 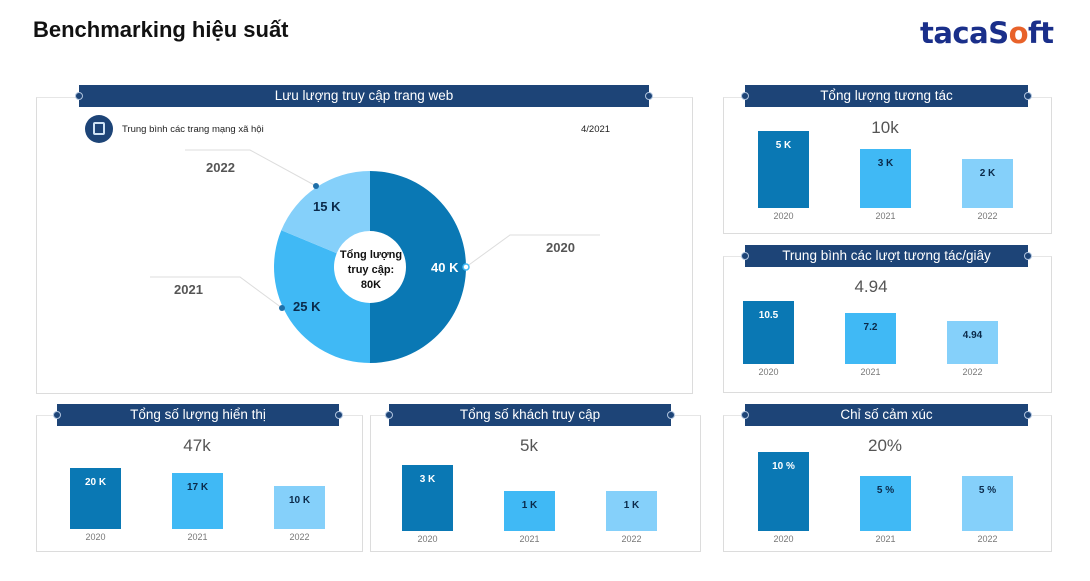 I want to click on bar-2021: 17 K, so click(x=197, y=501).